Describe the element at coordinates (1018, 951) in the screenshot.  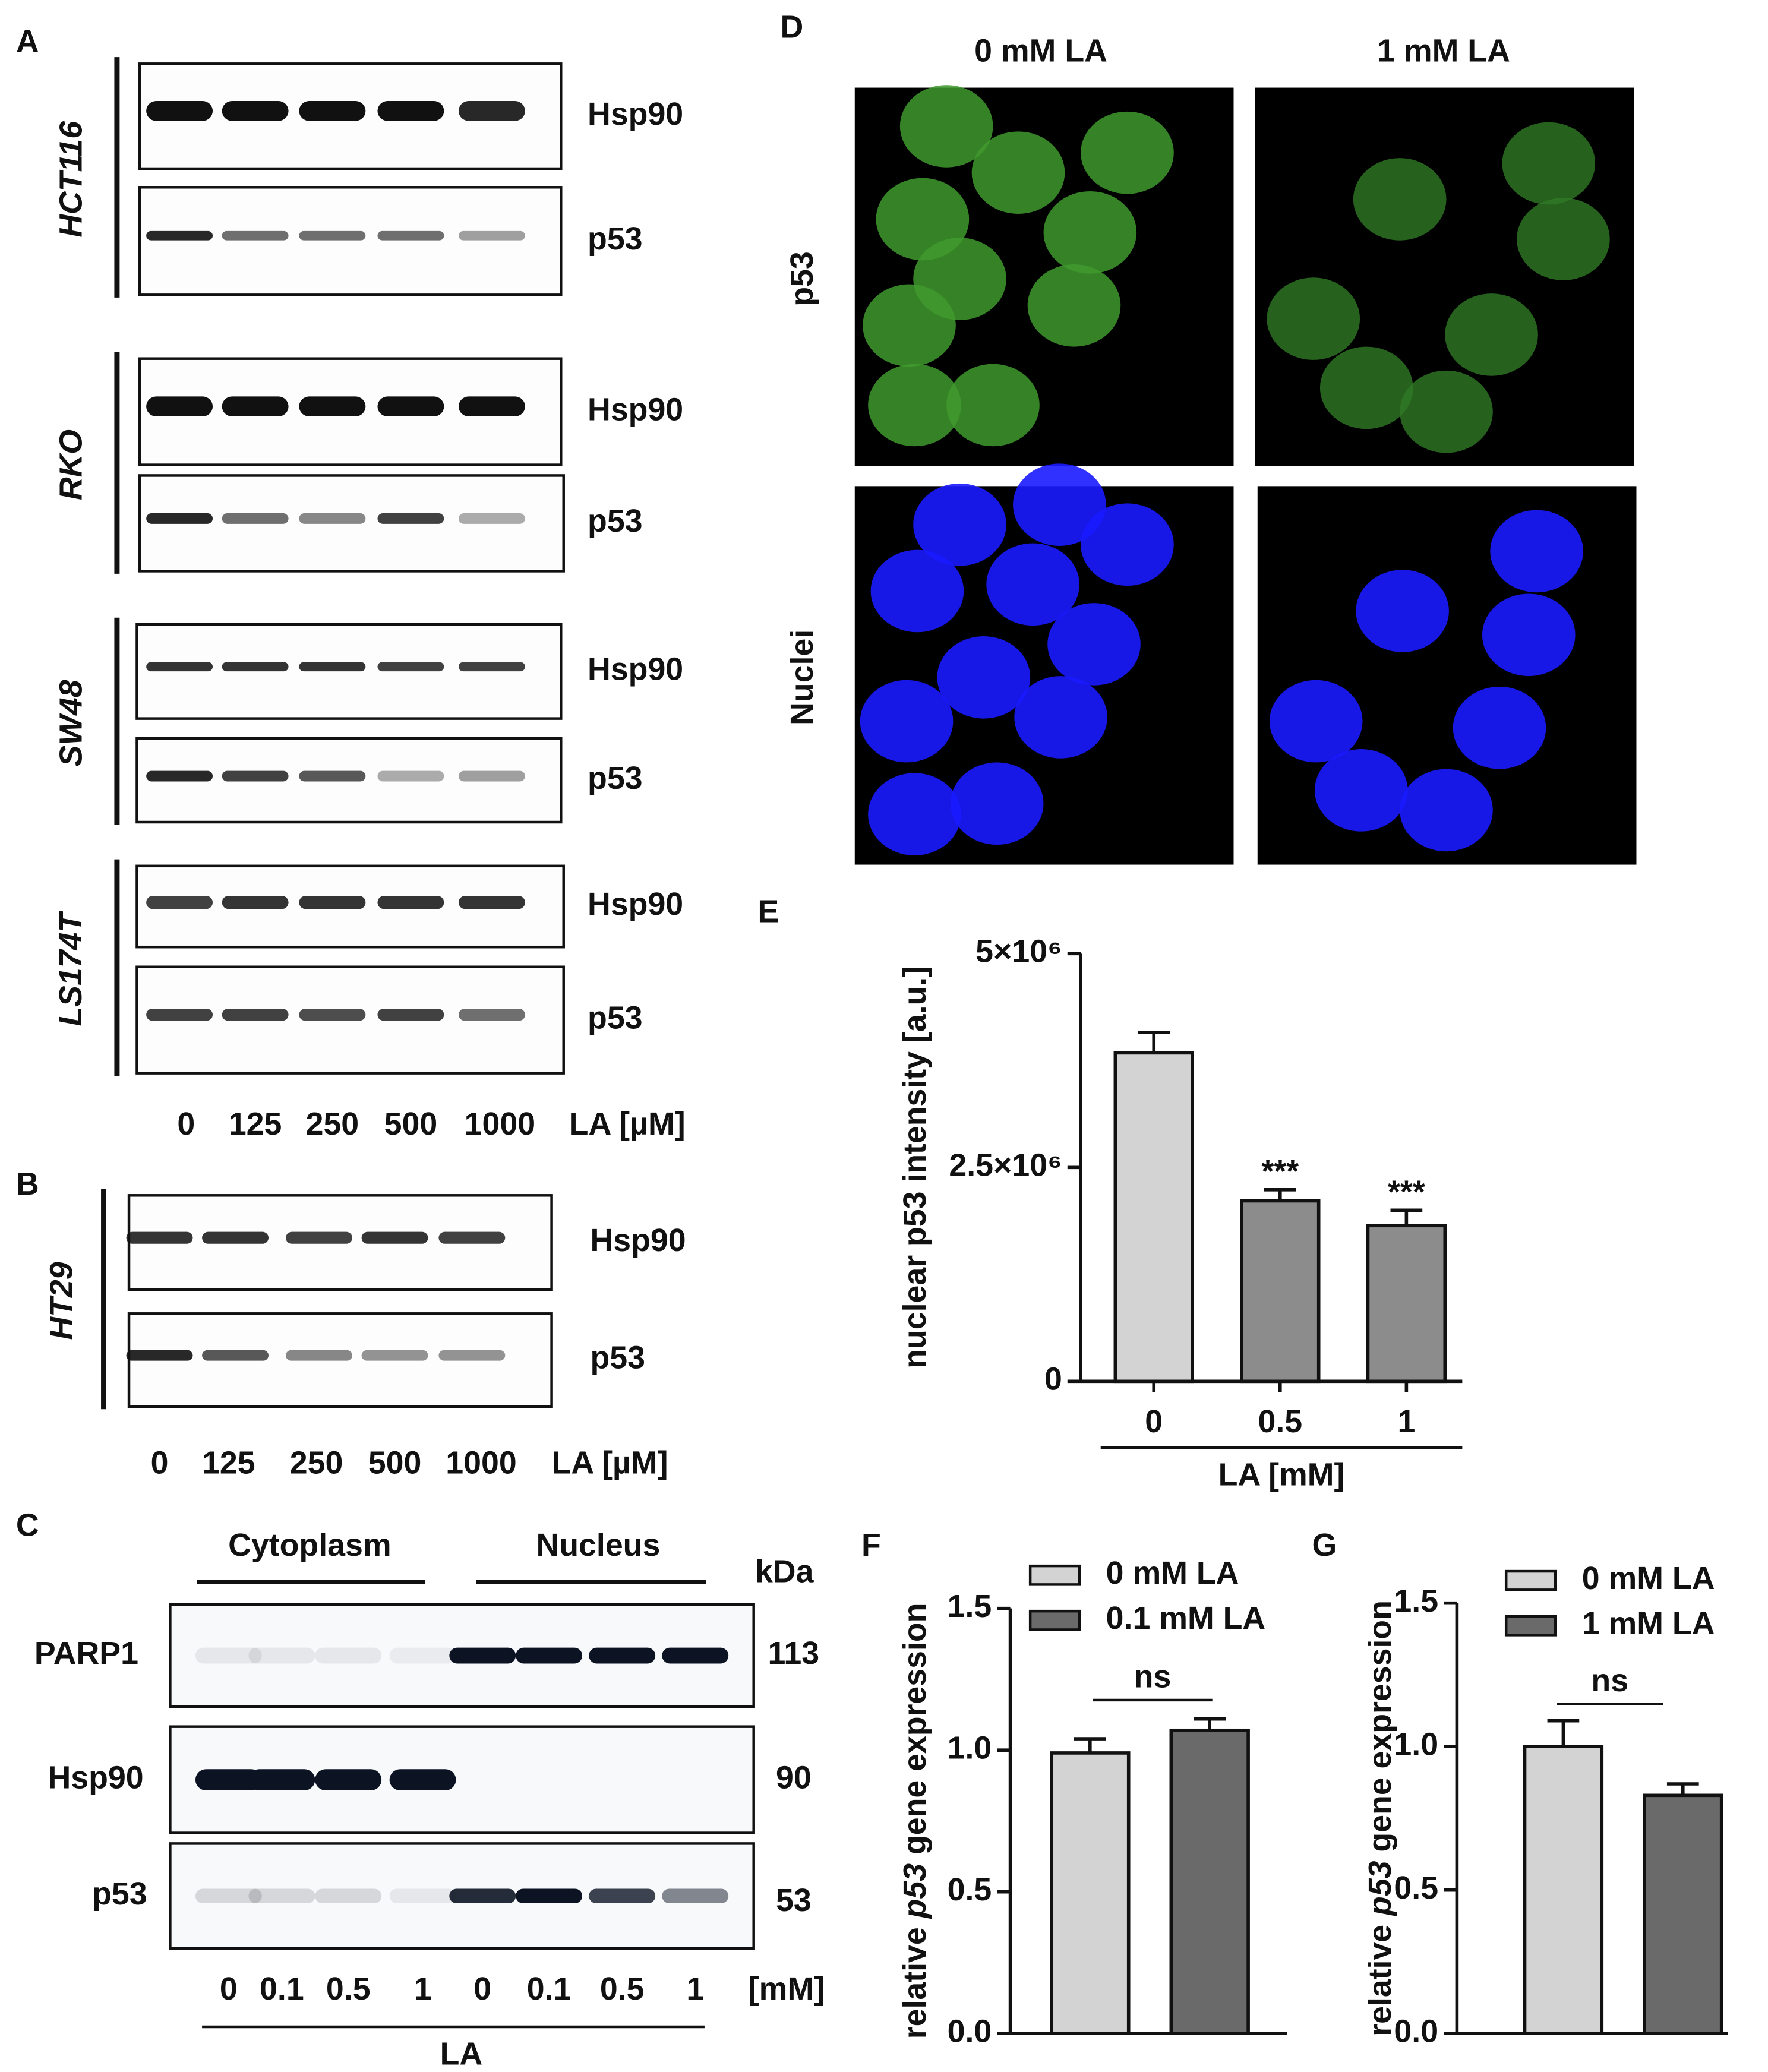
I see `y-tick-label: 5×10⁶` at that location.